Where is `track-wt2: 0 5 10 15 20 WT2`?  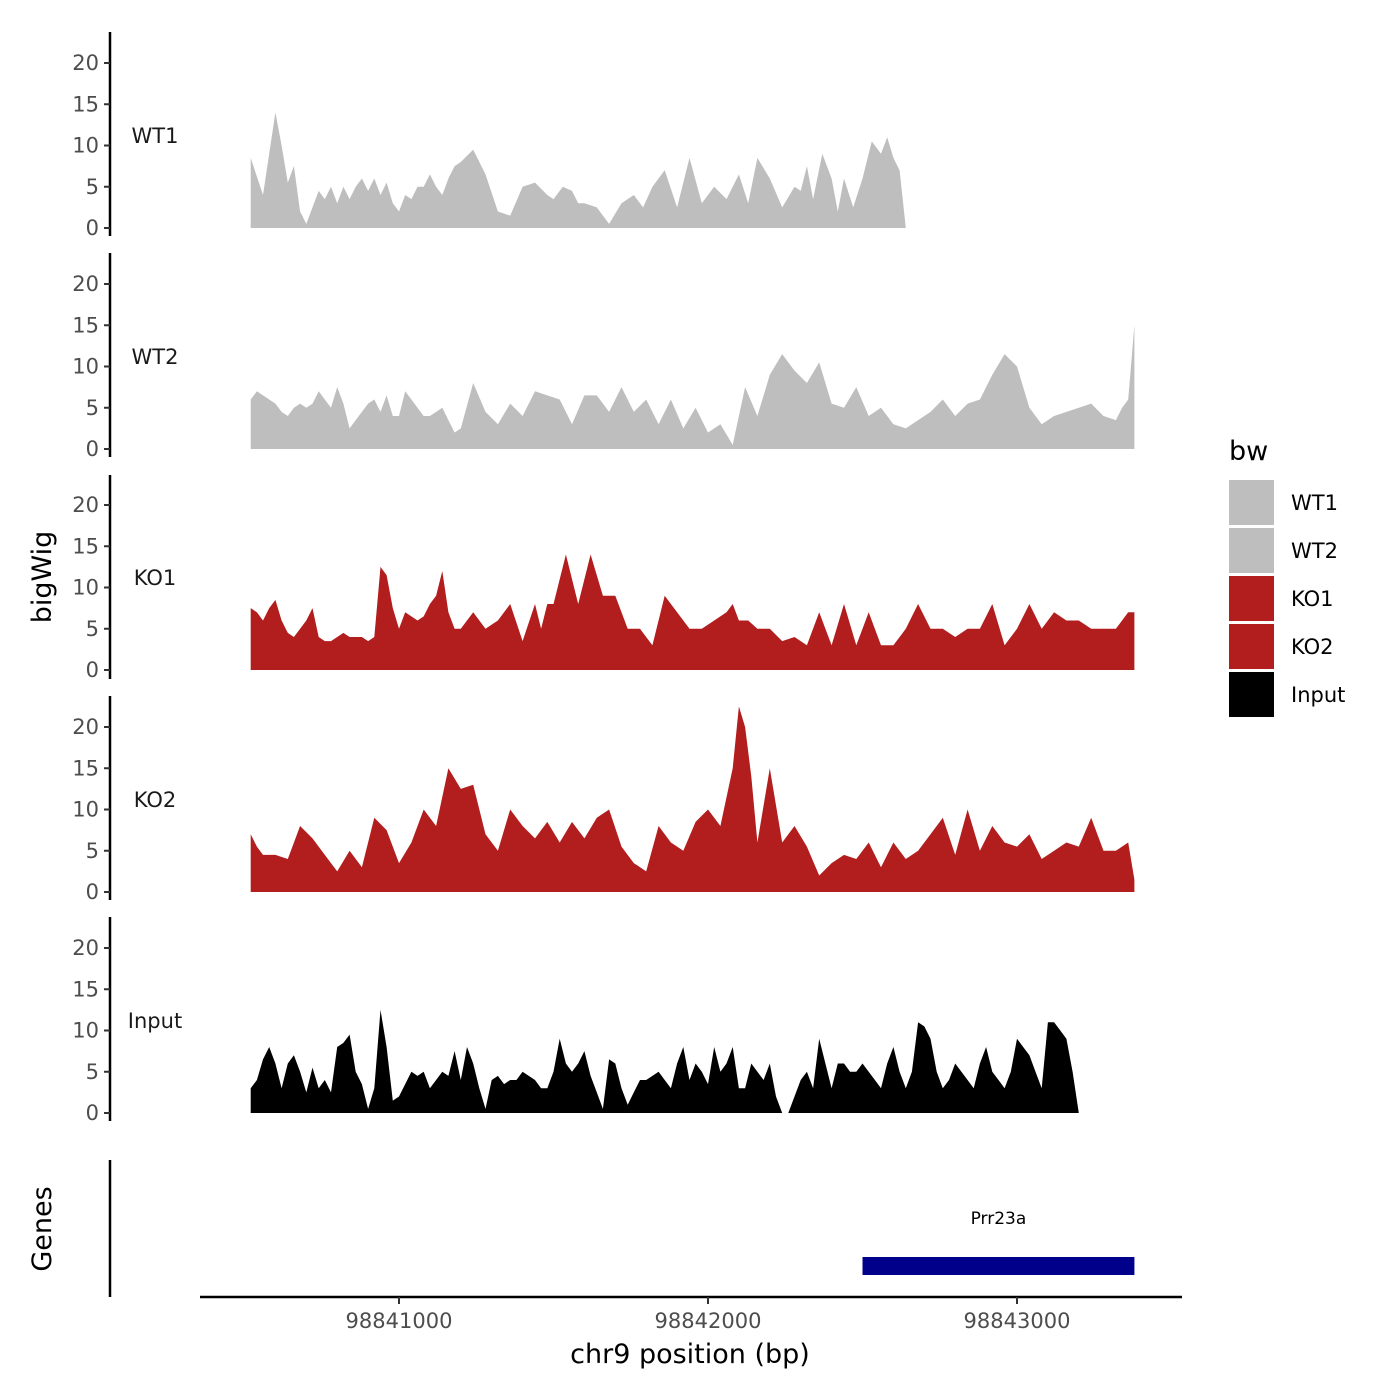
track-wt2: 0 5 10 15 20 WT2 is located at coordinates (603, 357).